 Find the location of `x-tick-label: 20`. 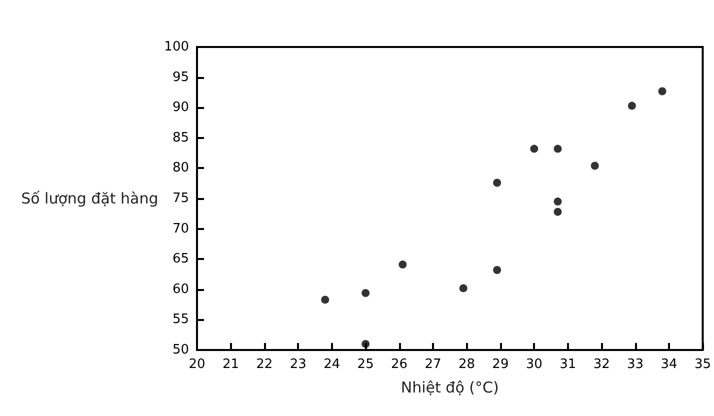

x-tick-label: 20 is located at coordinates (197, 364).